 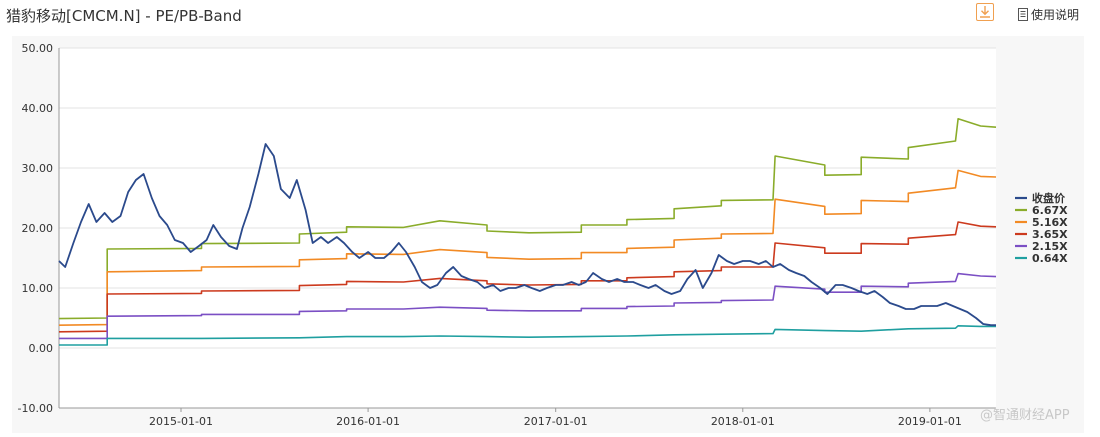 I want to click on manual-label: 使用说明, so click(x=1055, y=14).